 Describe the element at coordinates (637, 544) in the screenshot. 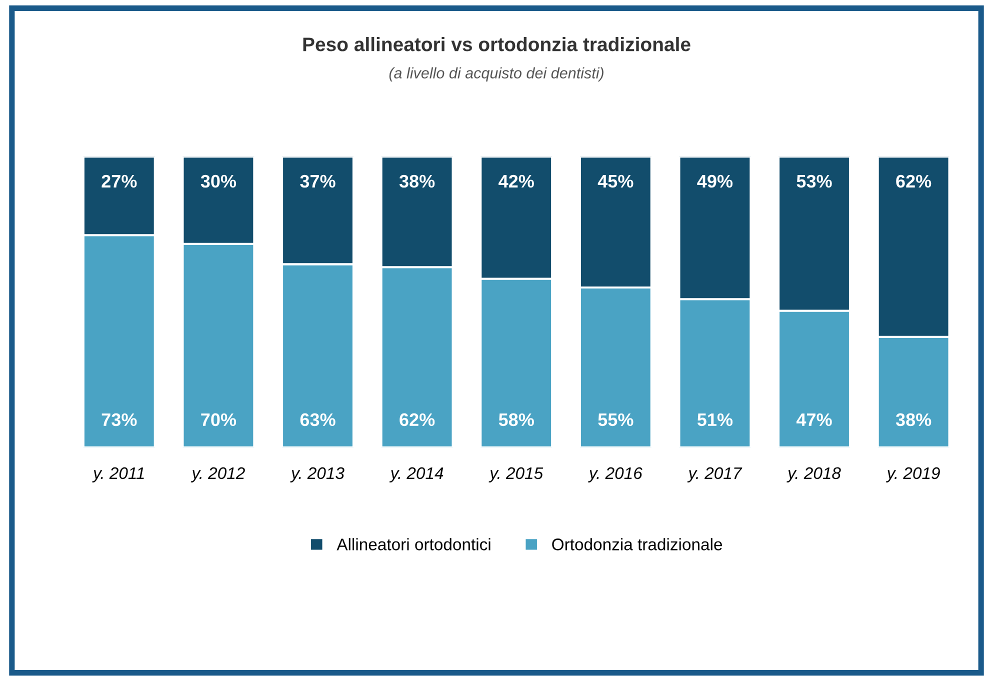

I see `legend-label: Ortodonzia tradizionale` at that location.